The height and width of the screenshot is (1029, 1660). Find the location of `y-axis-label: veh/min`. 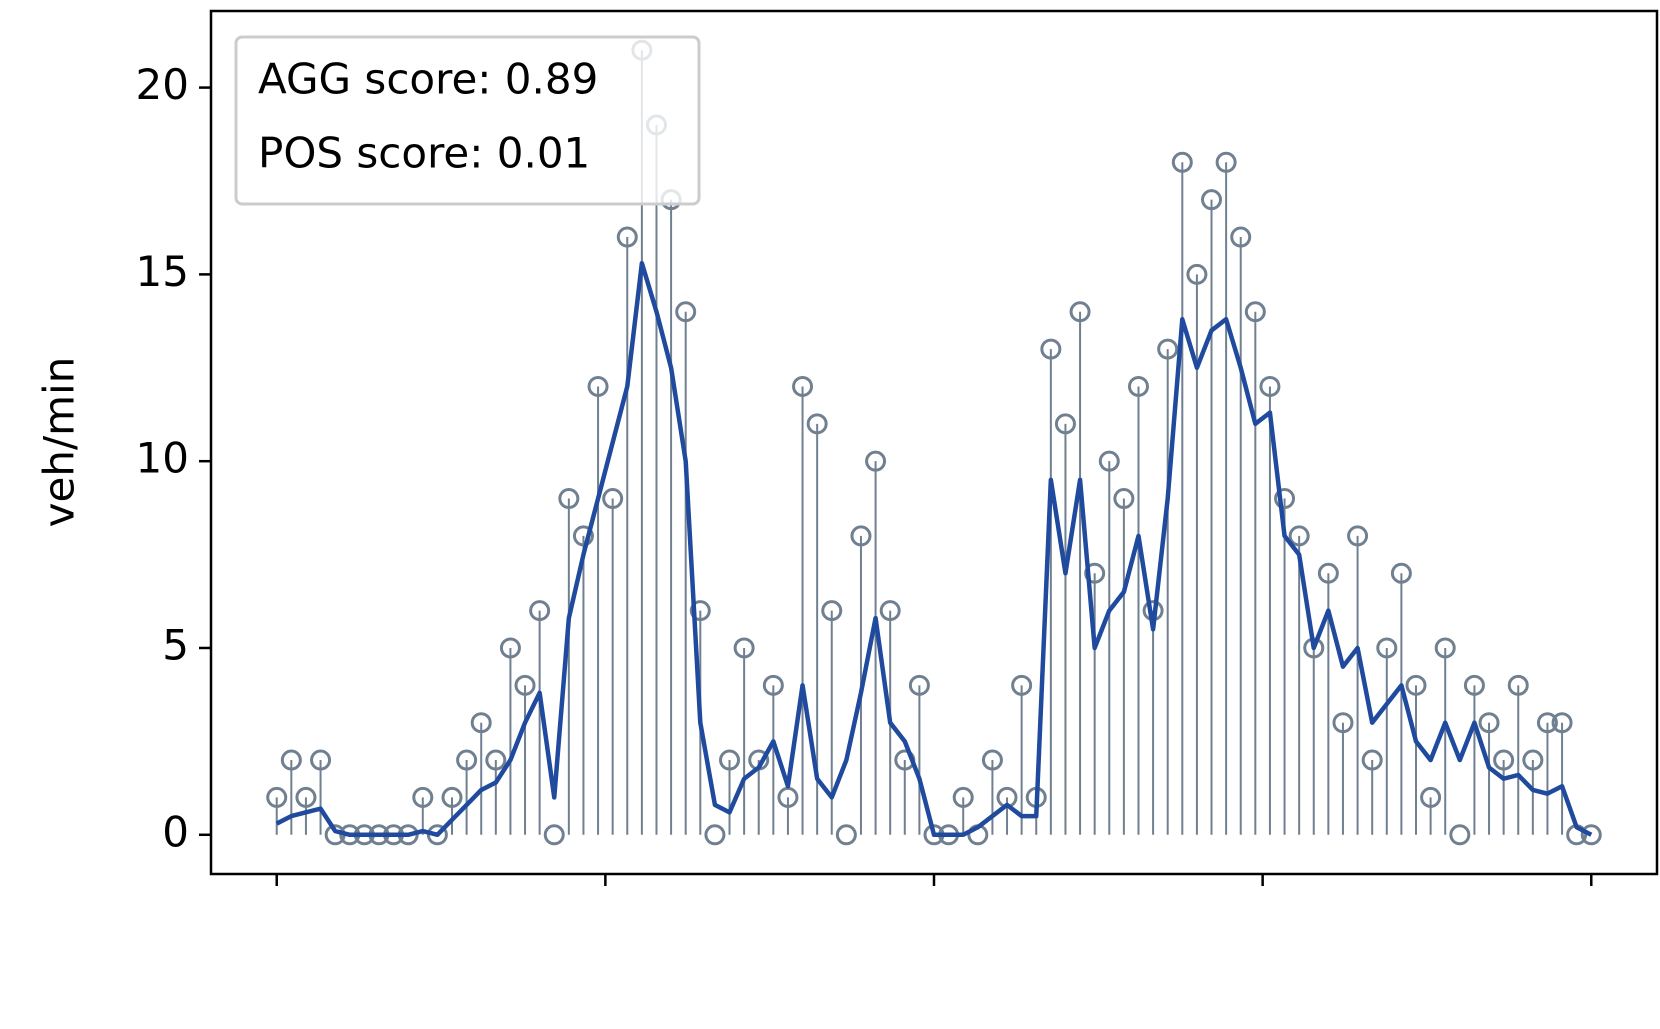

y-axis-label: veh/min is located at coordinates (59, 442).